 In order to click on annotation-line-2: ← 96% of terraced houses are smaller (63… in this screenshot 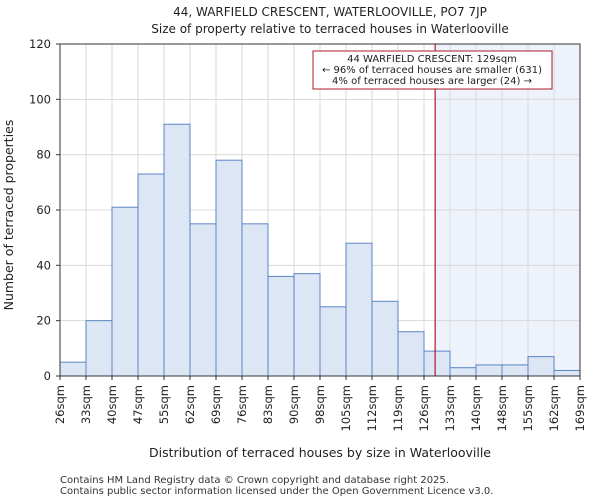, I will do `click(432, 70)`.